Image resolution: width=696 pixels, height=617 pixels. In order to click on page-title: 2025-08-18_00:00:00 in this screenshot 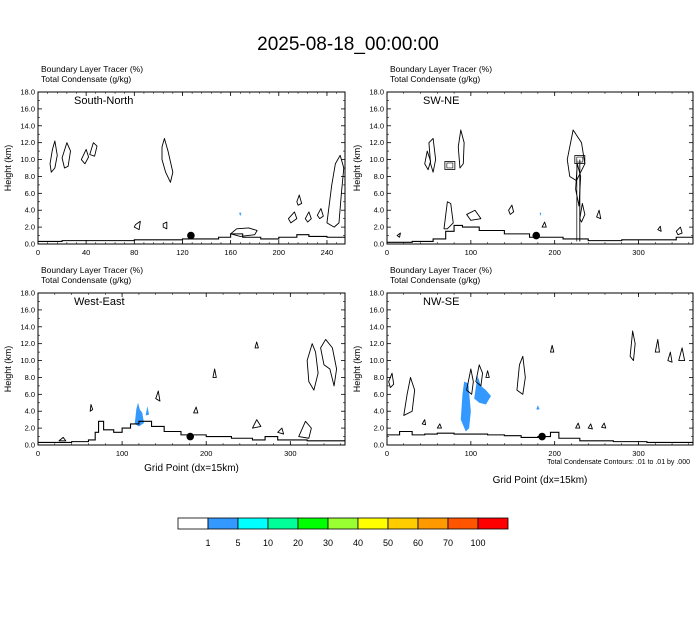, I will do `click(348, 44)`.